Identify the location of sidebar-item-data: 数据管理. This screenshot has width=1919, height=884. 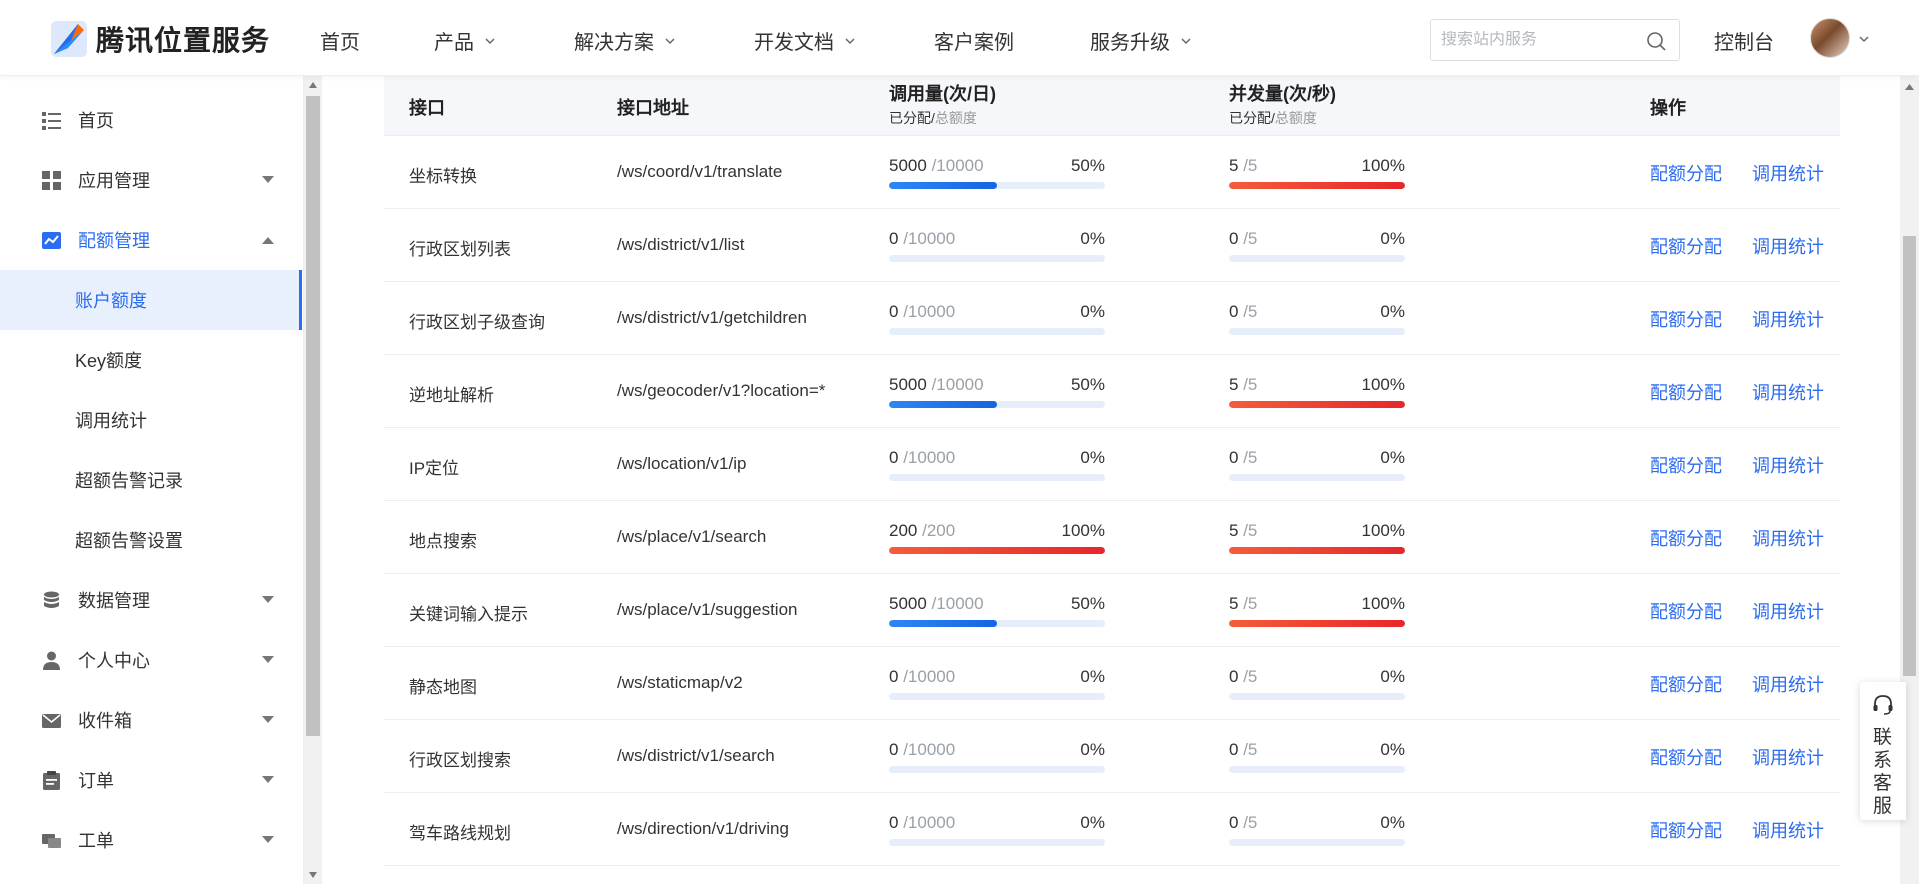
(151, 600).